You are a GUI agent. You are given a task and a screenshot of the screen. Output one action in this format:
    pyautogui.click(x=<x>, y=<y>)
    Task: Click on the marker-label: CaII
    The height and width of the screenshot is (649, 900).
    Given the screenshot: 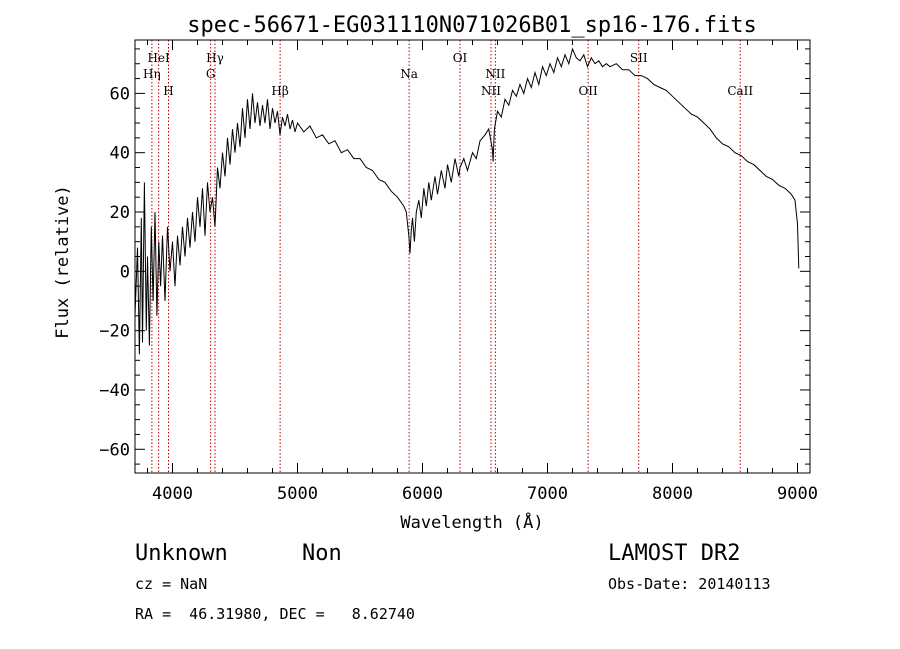 What is the action you would take?
    pyautogui.click(x=740, y=91)
    